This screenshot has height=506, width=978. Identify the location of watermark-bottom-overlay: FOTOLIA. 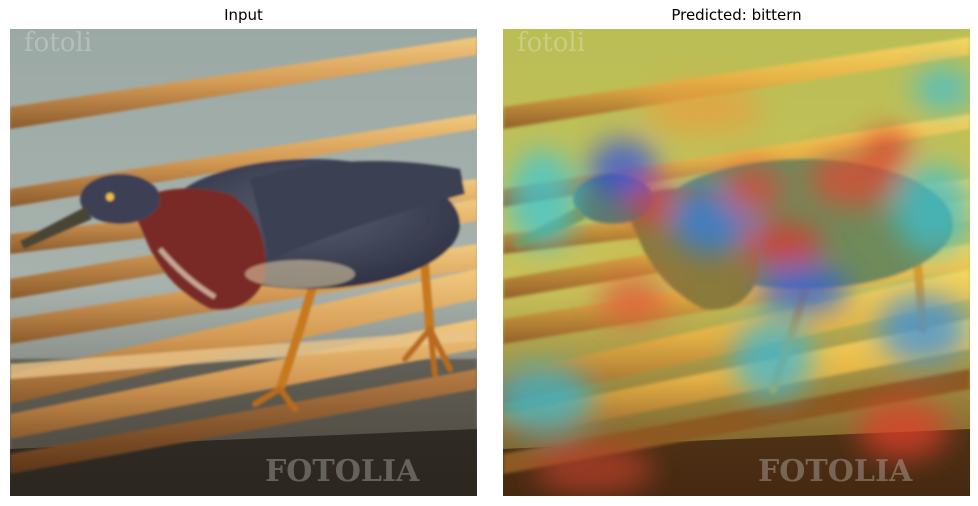
(835, 471).